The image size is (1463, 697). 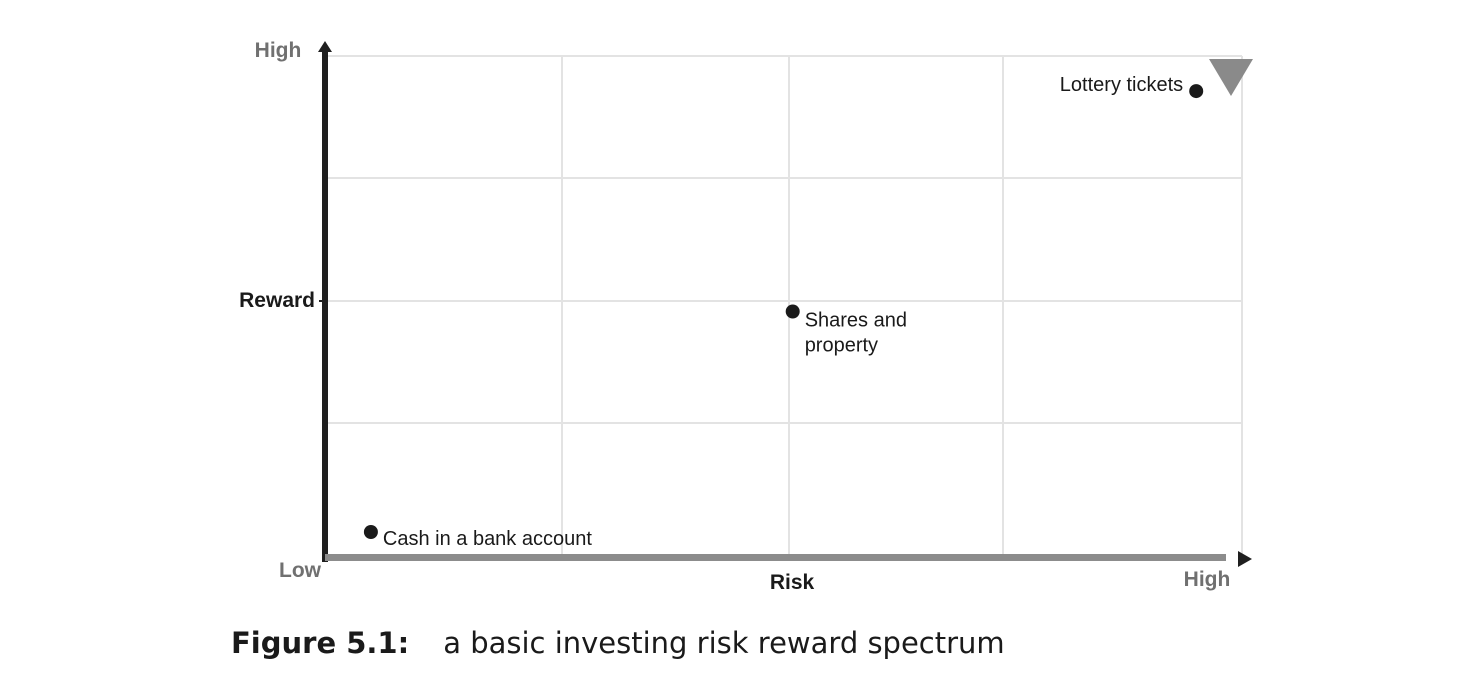 What do you see at coordinates (320, 643) in the screenshot?
I see `figure-caption-label: Figure 5.1:` at bounding box center [320, 643].